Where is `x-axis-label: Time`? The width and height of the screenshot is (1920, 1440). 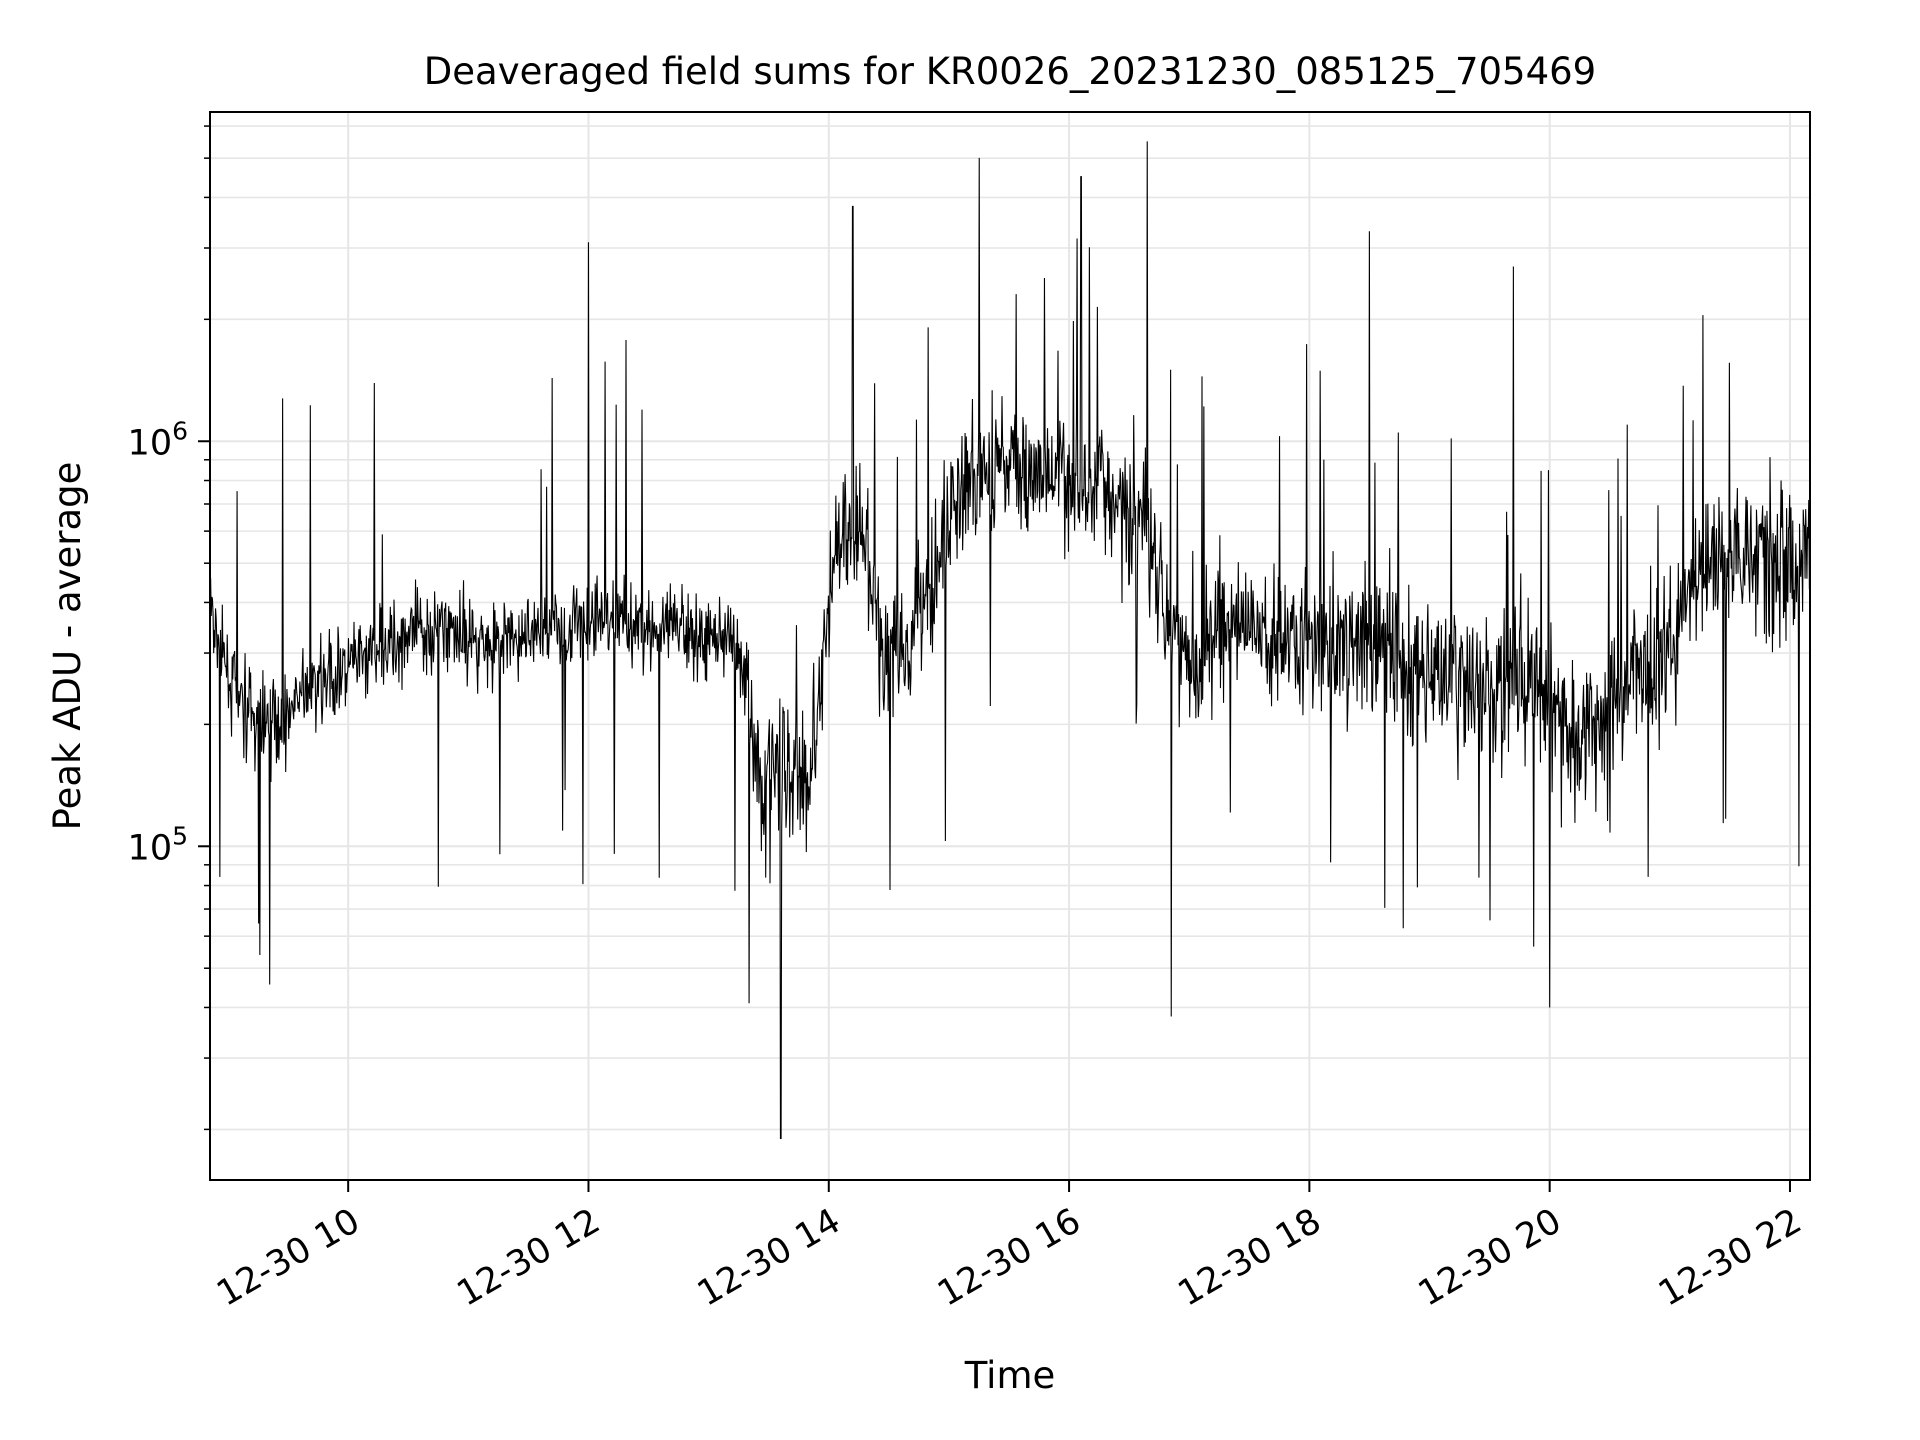 x-axis-label: Time is located at coordinates (1010, 1375).